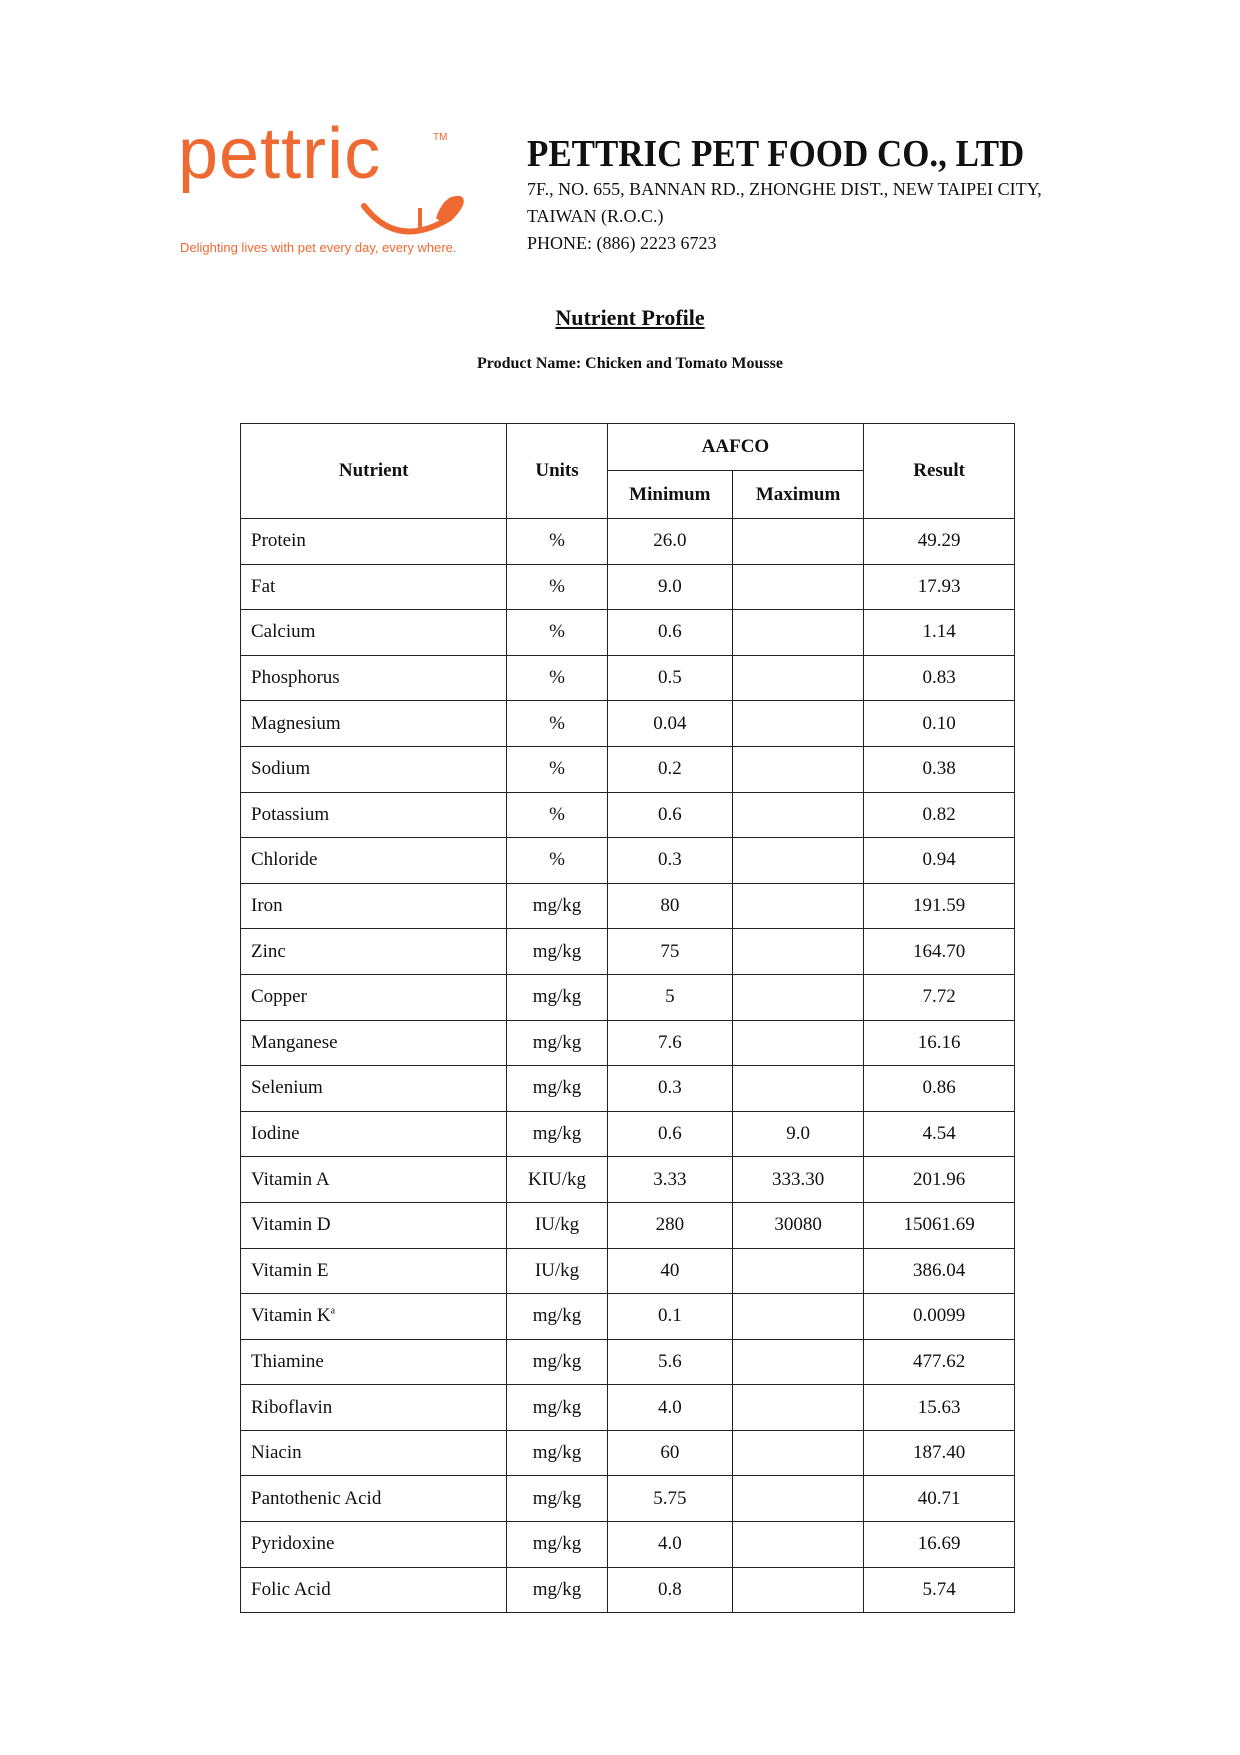 Image resolution: width=1240 pixels, height=1755 pixels. Describe the element at coordinates (627, 1590) in the screenshot. I see `table-row: Folic Acid mg/kg 0.8 5.74` at that location.